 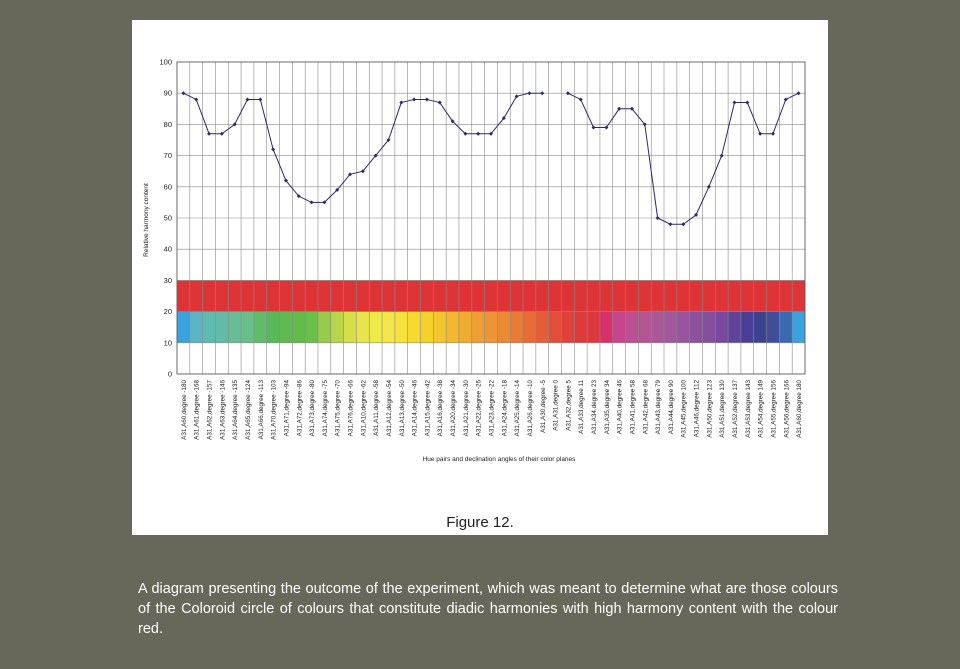 I want to click on y-tick-label: 70, so click(x=168, y=155).